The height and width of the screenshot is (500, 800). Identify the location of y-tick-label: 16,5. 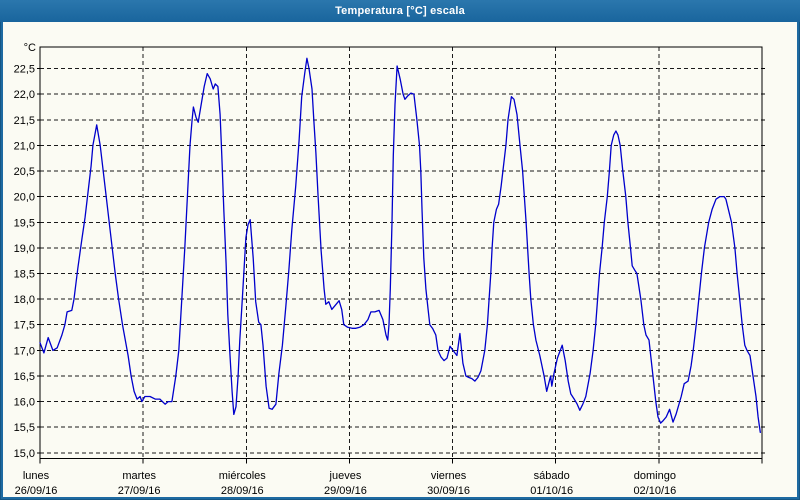
(24, 377).